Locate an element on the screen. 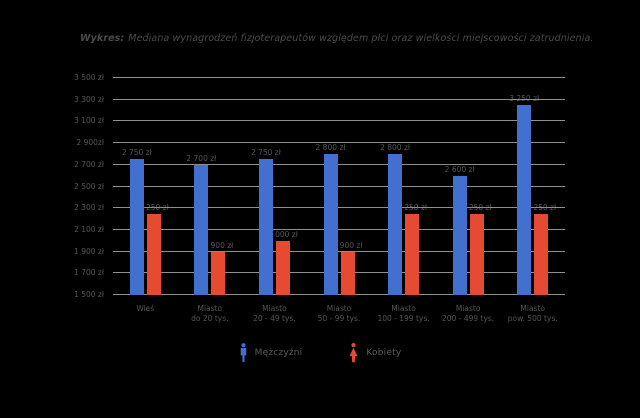 Image resolution: width=640 pixels, height=418 pixels. legend-item-men: Mężczyźni is located at coordinates (271, 353).